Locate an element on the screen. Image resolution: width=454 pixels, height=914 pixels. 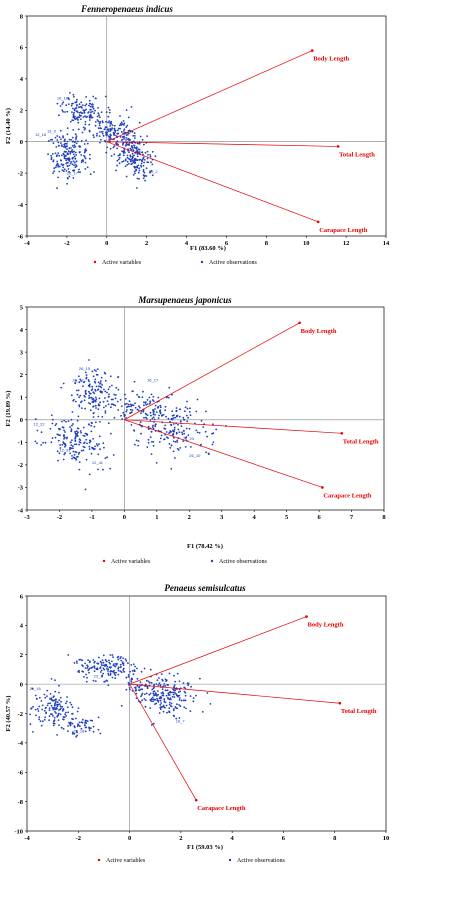
x-tick-label: 8 is located at coordinates (335, 838).